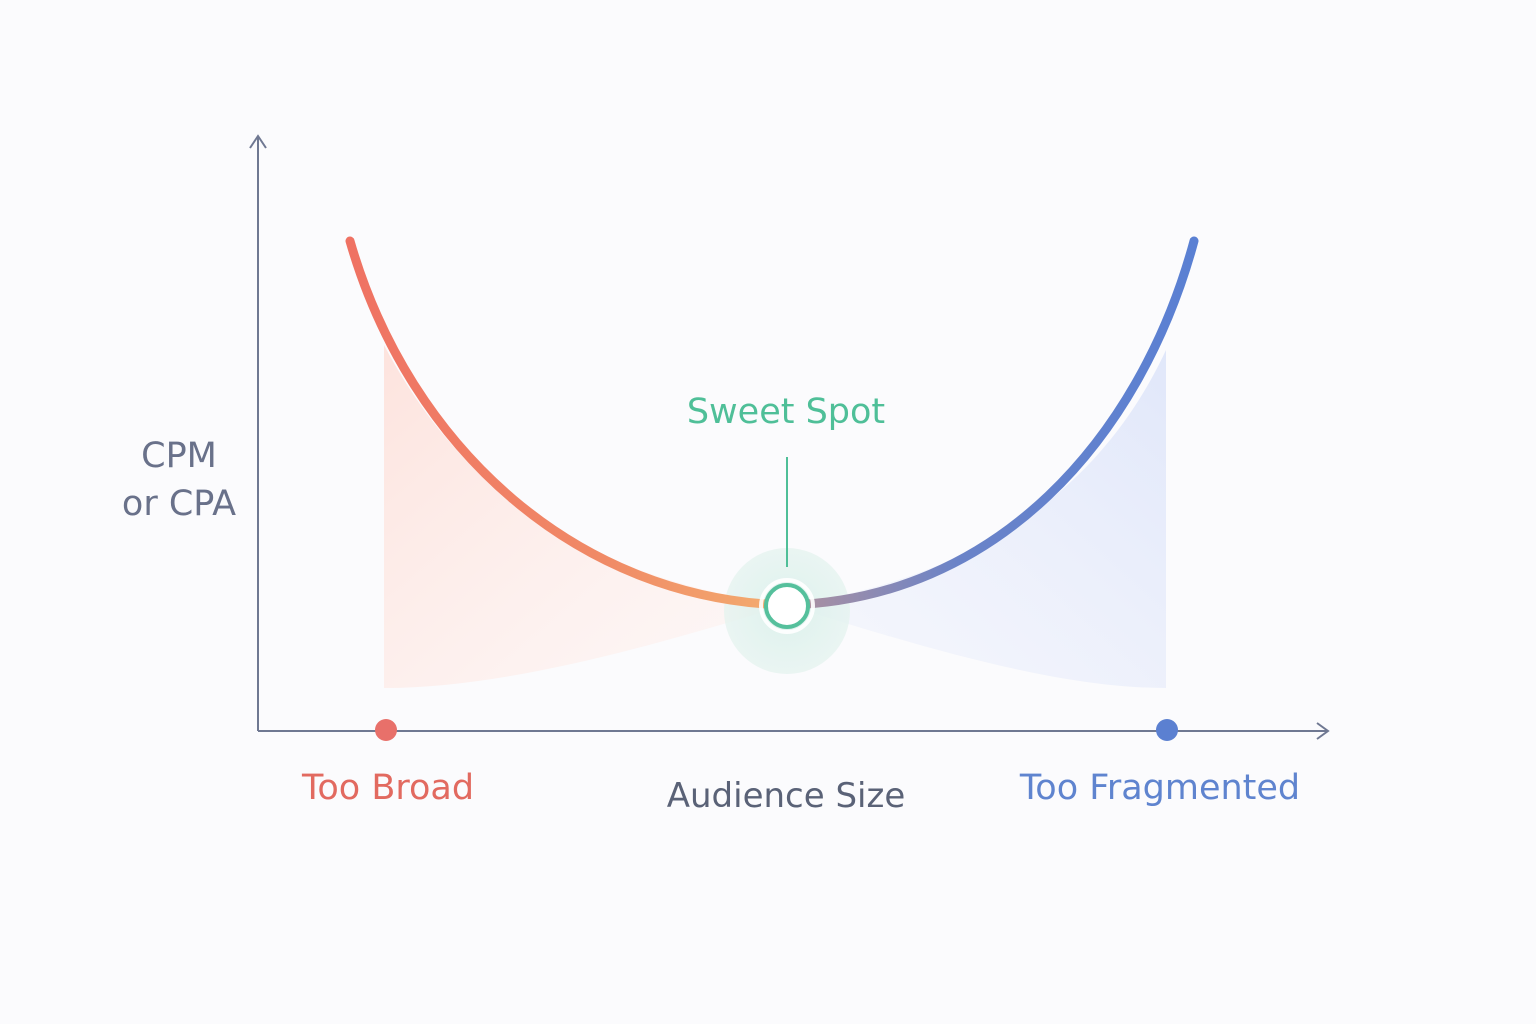 Image resolution: width=1536 pixels, height=1024 pixels. I want to click on y-axis-label-line-1: CPM, so click(179, 456).